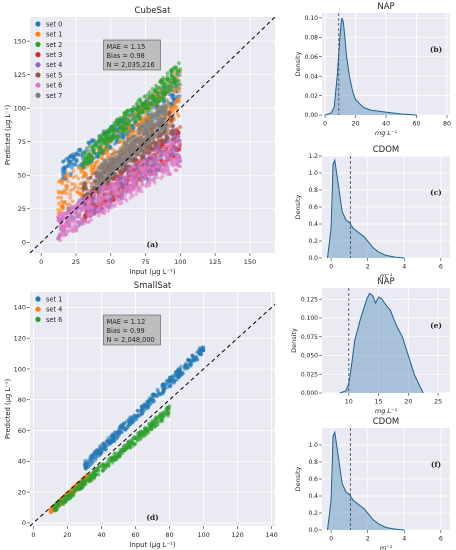 The height and width of the screenshot is (550, 456). Describe the element at coordinates (381, 343) in the screenshot. I see `density-line` at that location.